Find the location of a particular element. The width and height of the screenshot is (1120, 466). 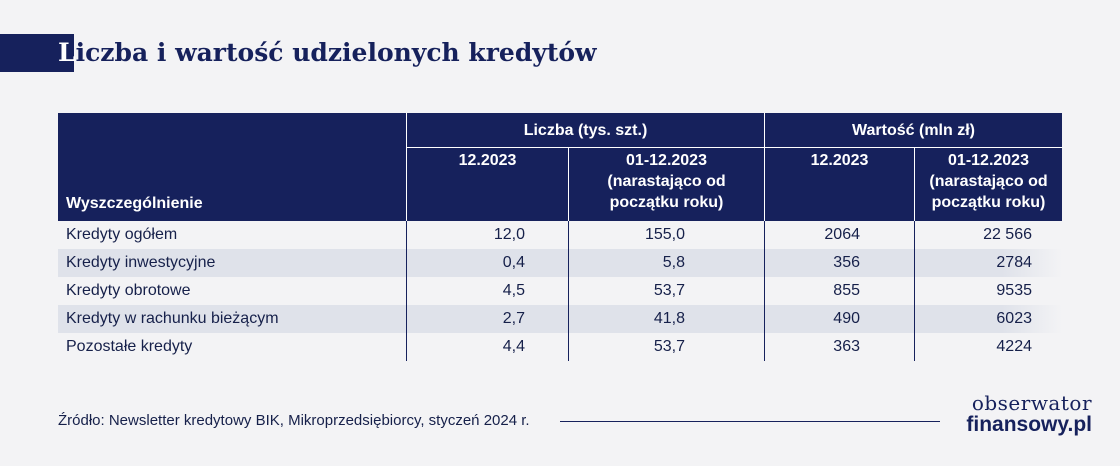

value-month-cell: 363 is located at coordinates (846, 346).